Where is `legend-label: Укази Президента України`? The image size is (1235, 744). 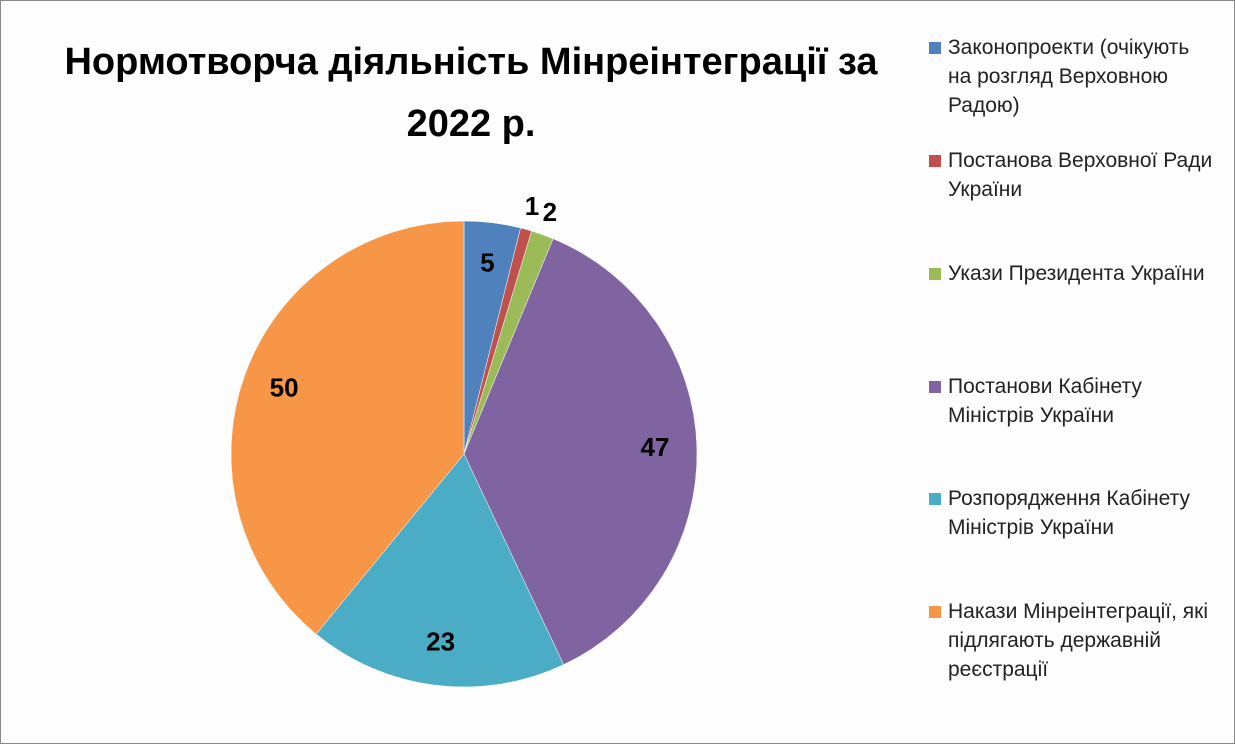
legend-label: Укази Президента України is located at coordinates (1076, 273).